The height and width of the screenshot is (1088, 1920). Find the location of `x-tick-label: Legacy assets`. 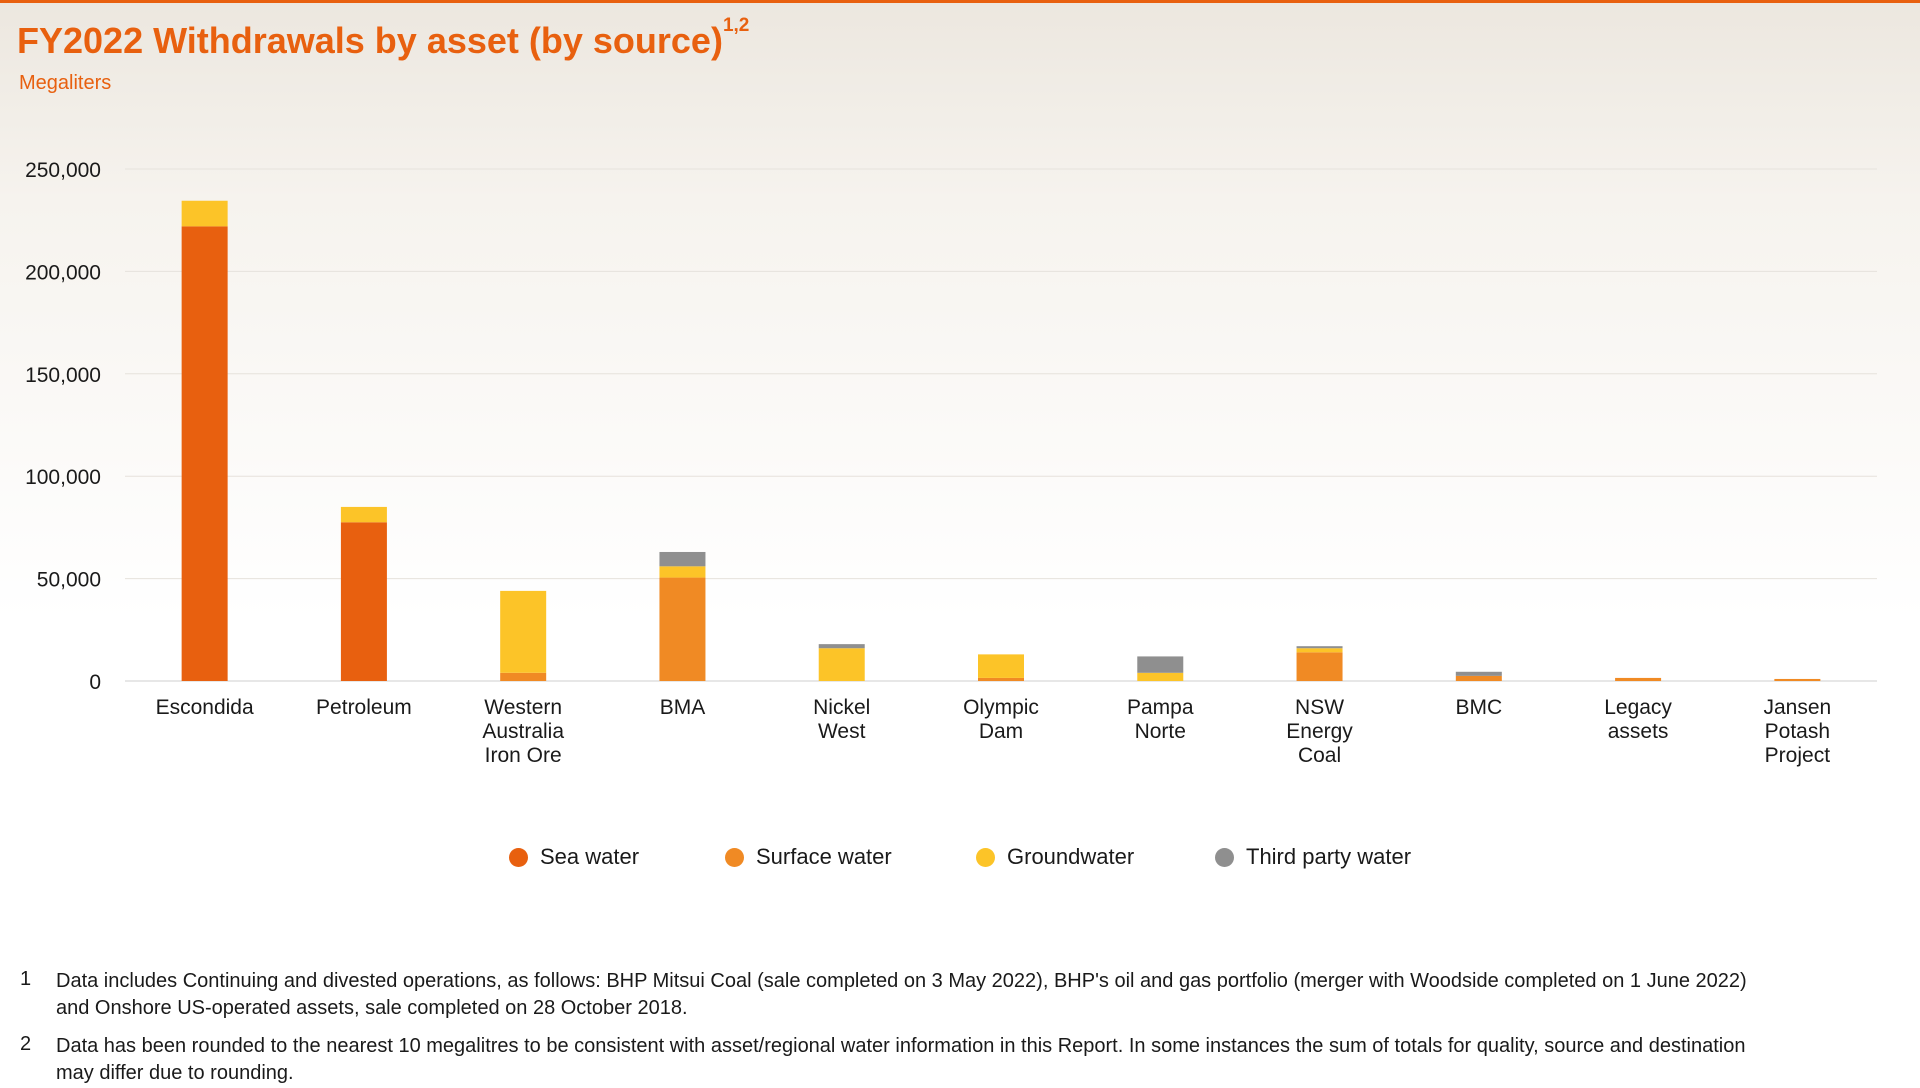

x-tick-label: Legacy assets is located at coordinates (1638, 719).